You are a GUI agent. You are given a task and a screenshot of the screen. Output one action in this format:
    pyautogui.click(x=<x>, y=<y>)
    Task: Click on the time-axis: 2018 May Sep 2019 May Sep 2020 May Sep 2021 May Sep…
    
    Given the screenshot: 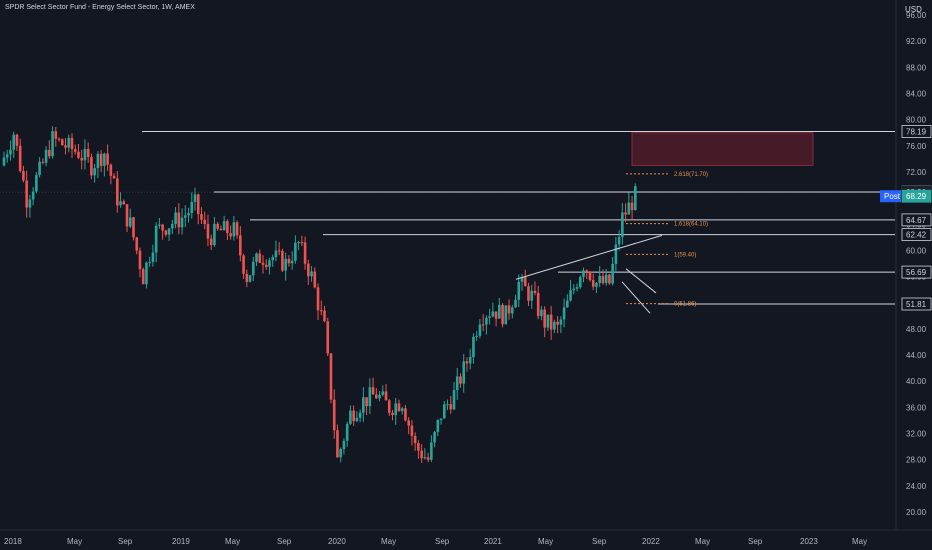 What is the action you would take?
    pyautogui.click(x=435, y=541)
    